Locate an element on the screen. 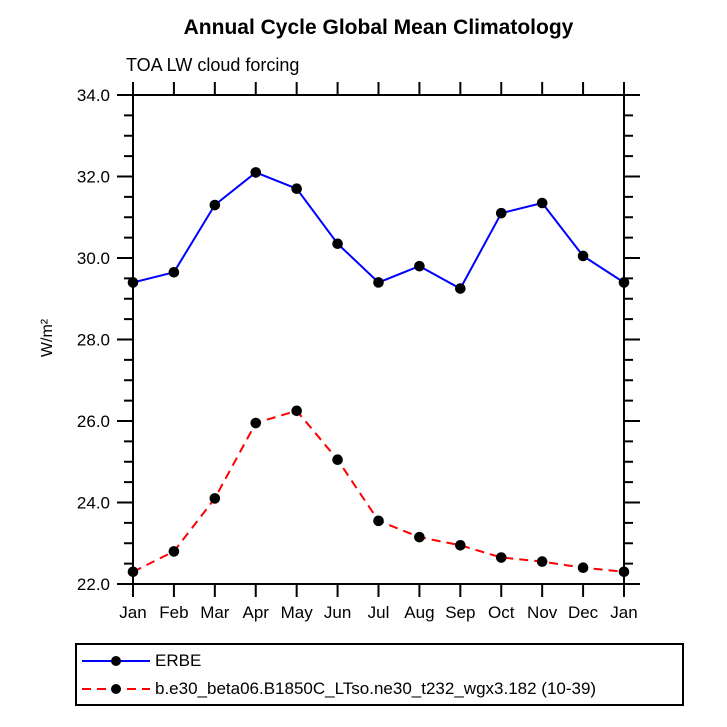  svg-text: 28.0 is located at coordinates (93, 340).